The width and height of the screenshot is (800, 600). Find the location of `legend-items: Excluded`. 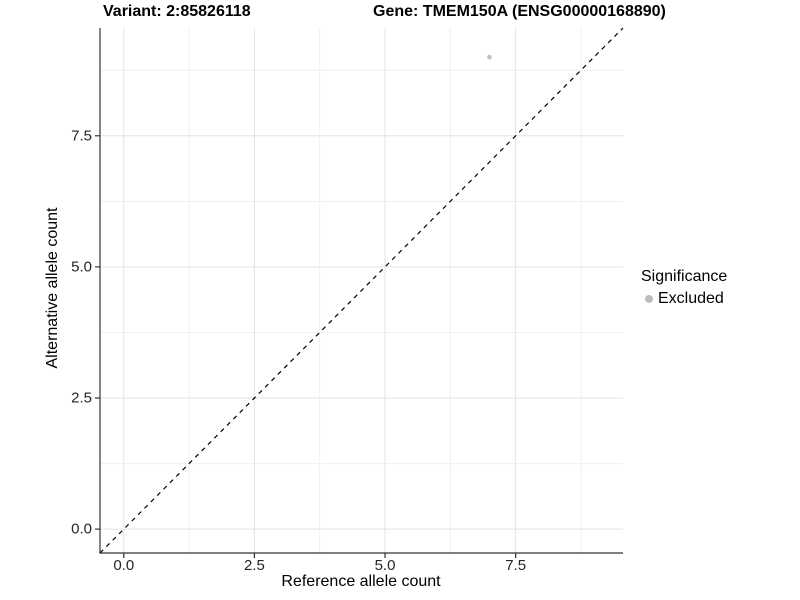

legend-items: Excluded is located at coordinates (684, 299).